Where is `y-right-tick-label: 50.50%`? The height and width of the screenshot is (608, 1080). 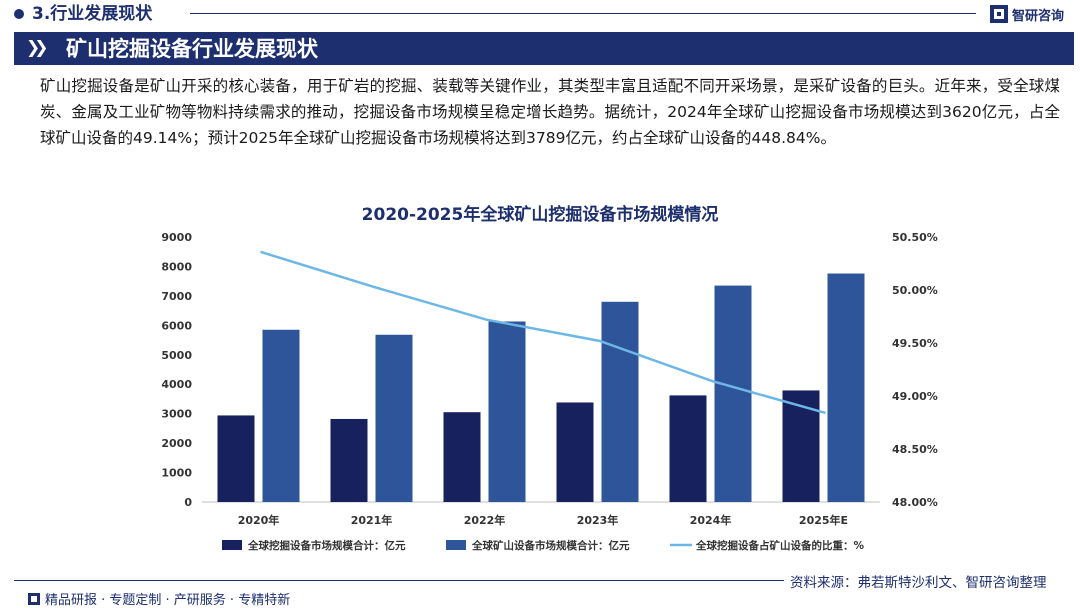 y-right-tick-label: 50.50% is located at coordinates (915, 237).